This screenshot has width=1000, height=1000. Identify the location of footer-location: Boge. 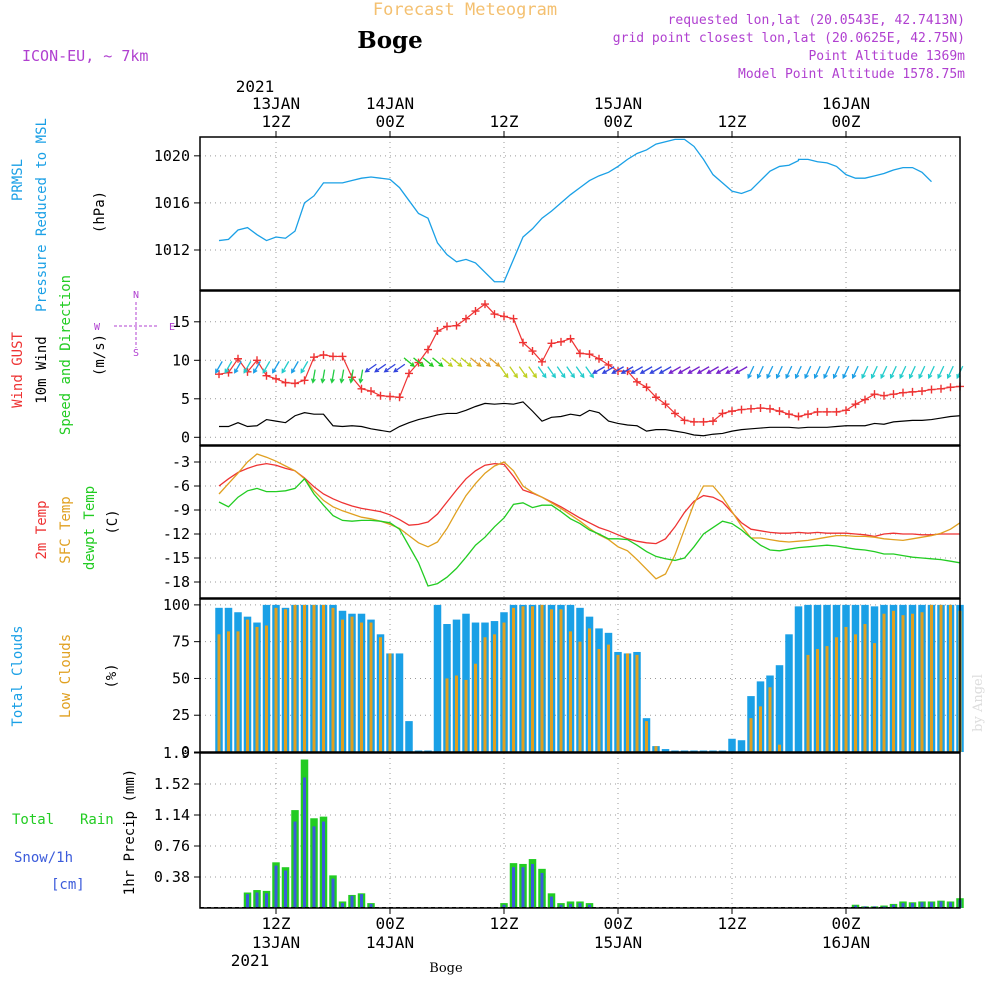
(446, 968).